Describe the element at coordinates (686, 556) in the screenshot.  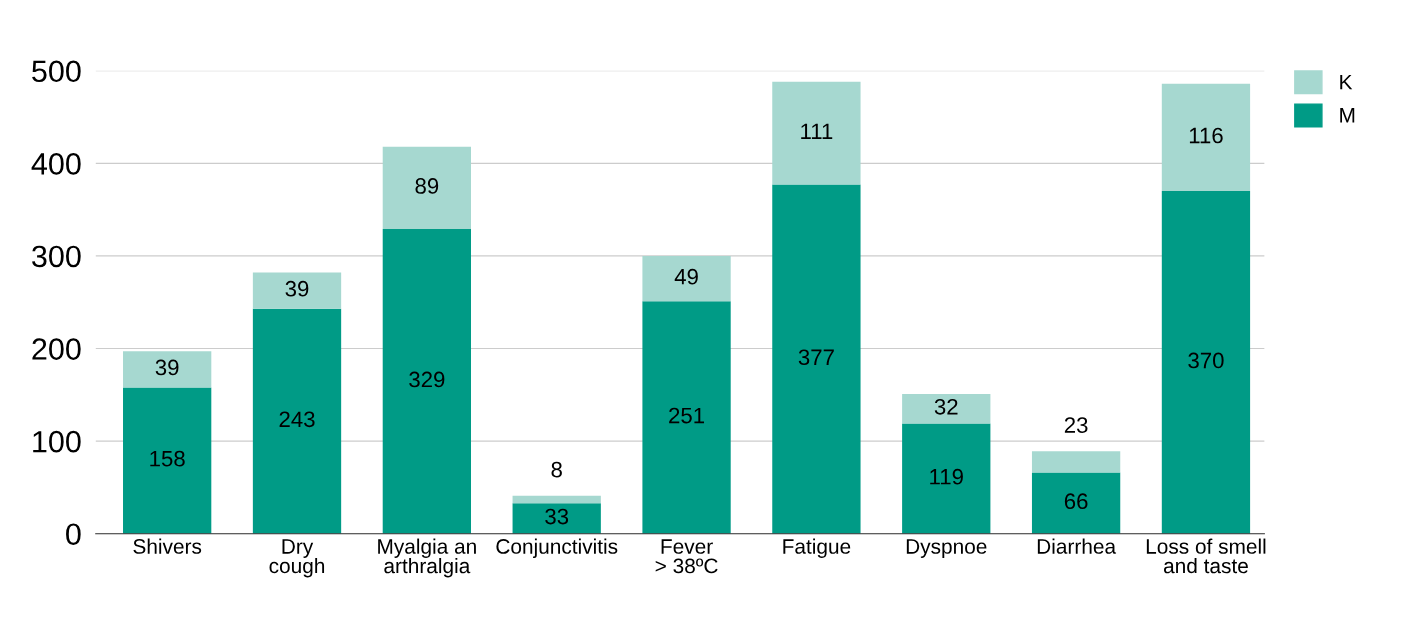
I see `x-tick-label: Fever > 38ºC` at that location.